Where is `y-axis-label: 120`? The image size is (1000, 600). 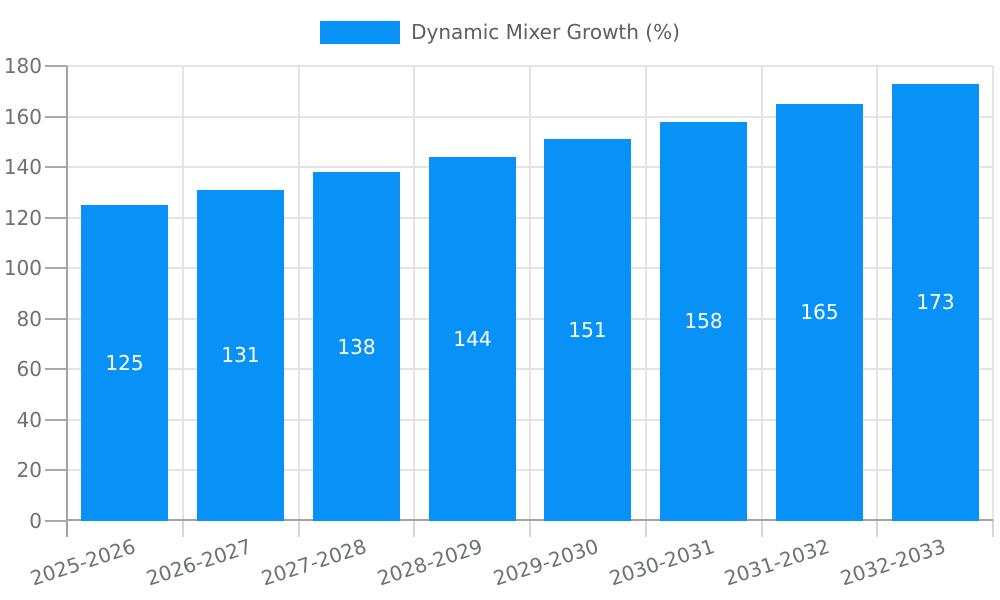
y-axis-label: 120 is located at coordinates (22, 217).